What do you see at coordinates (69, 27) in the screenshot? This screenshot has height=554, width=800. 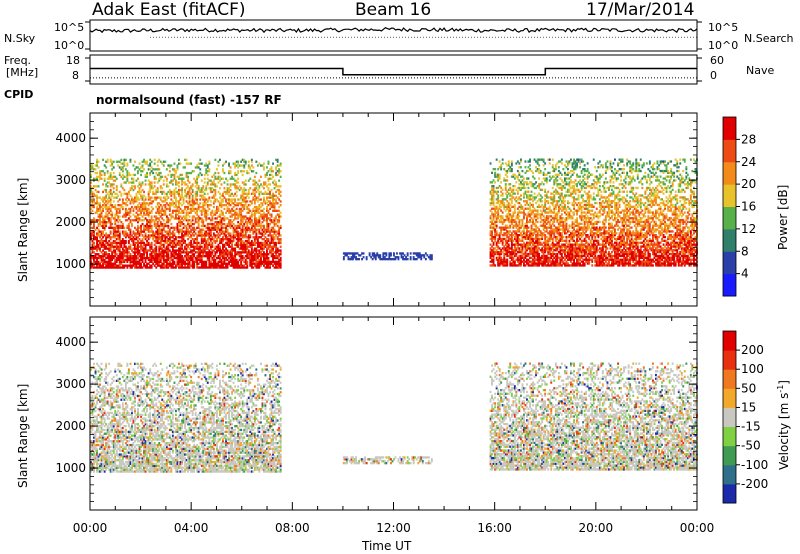 I see `nsky-tick-high: 10^5` at bounding box center [69, 27].